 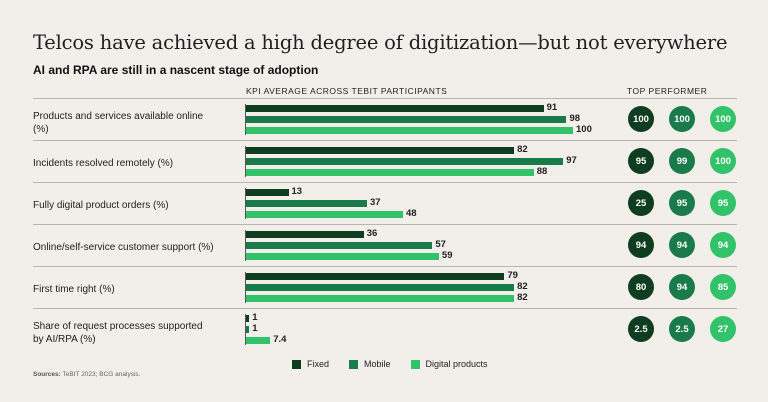 What do you see at coordinates (723, 329) in the screenshot?
I see `top-performer-digital: 27` at bounding box center [723, 329].